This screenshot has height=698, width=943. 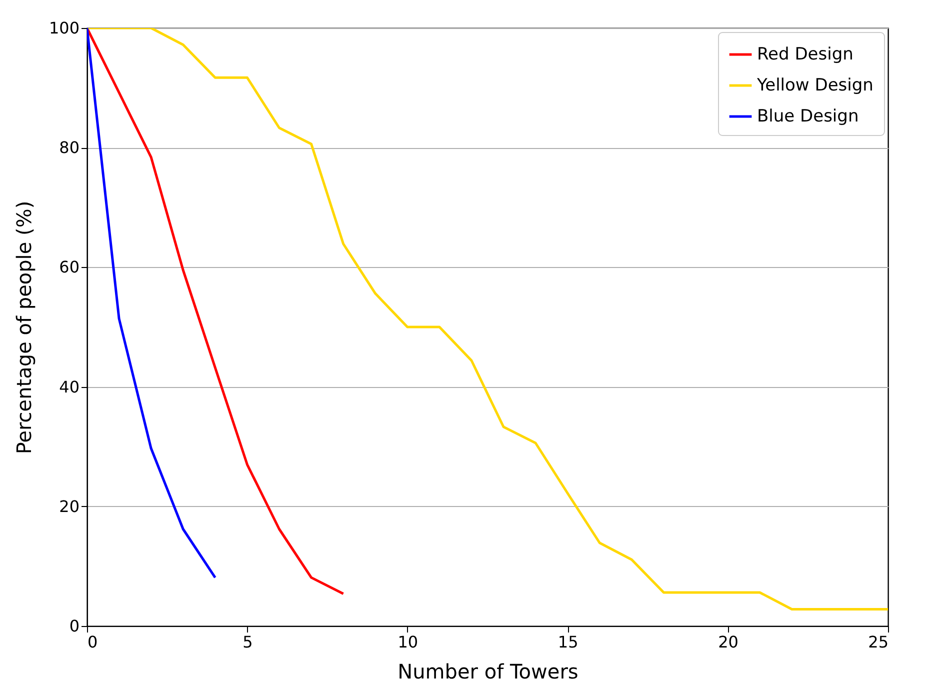 I want to click on x-tick-label: 5, so click(x=247, y=642).